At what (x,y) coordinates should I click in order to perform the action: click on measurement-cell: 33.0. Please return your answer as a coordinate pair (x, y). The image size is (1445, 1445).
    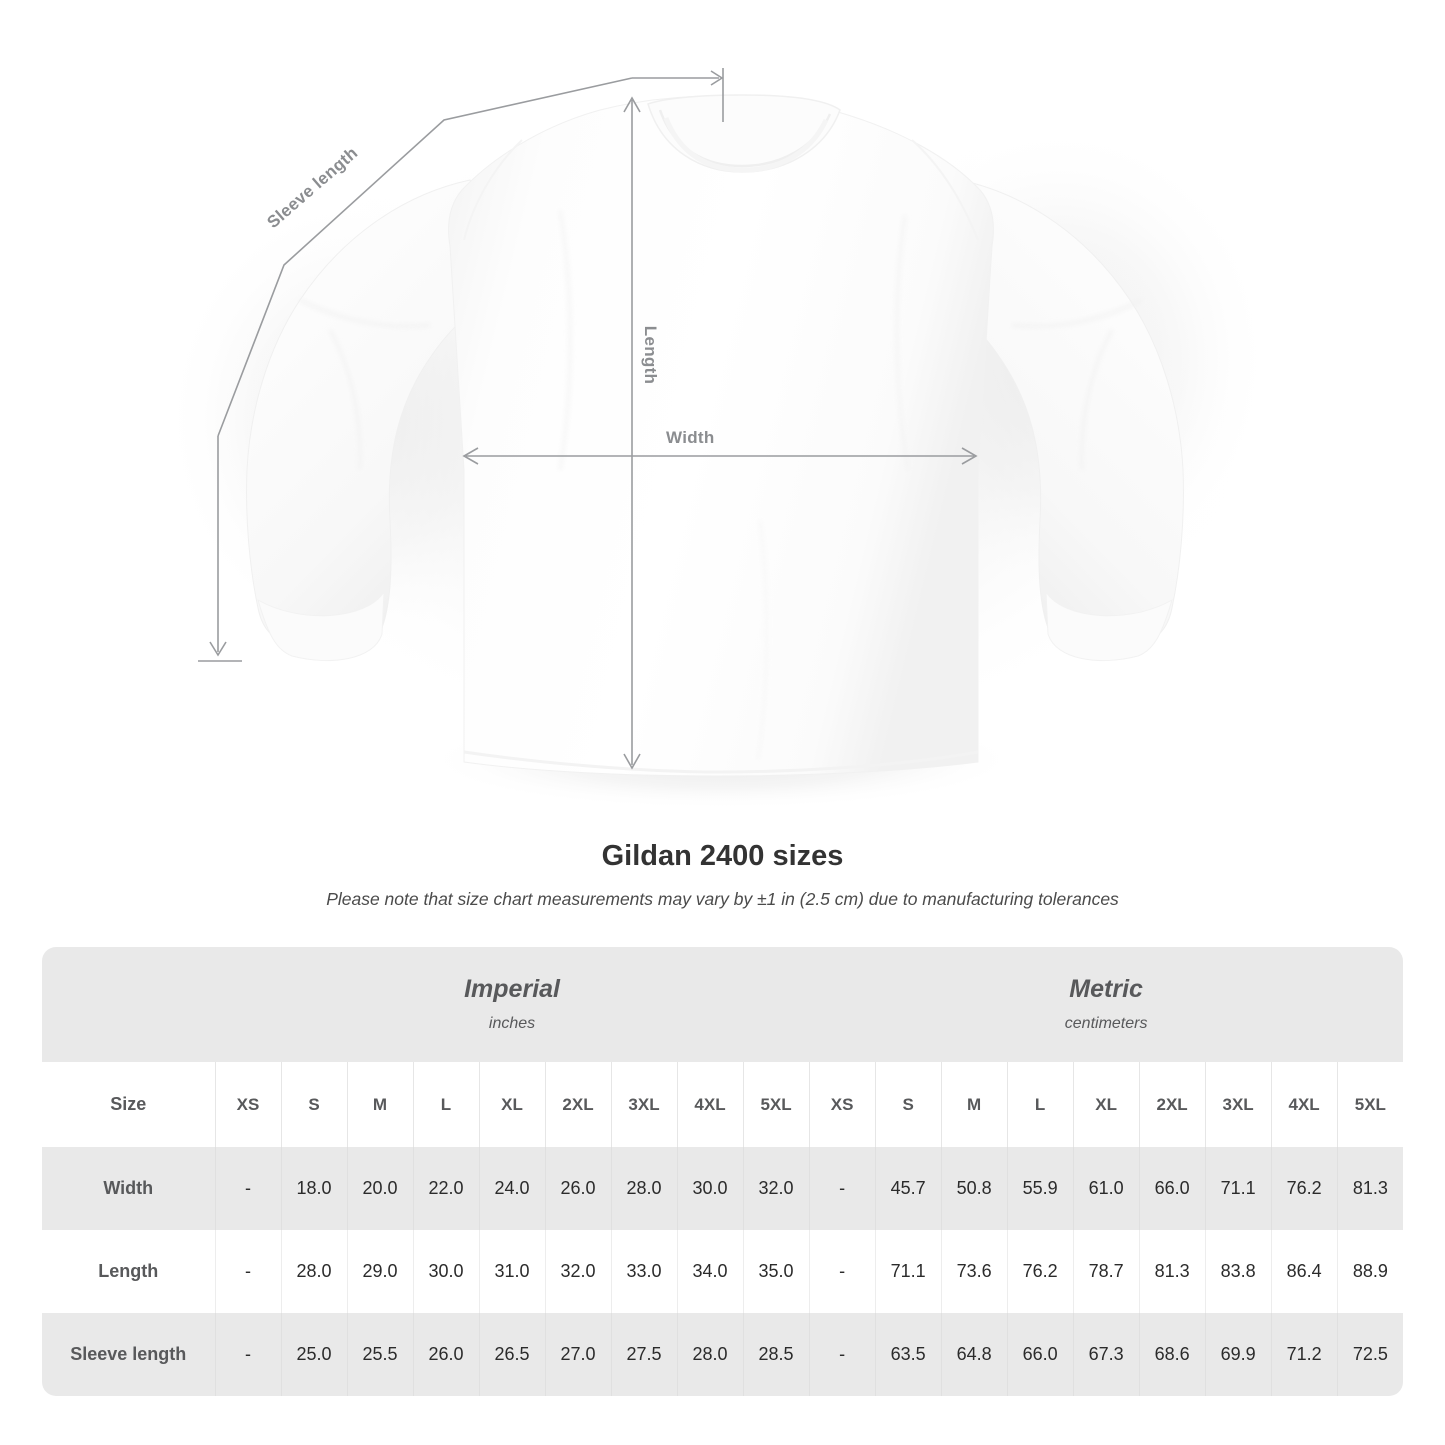
    Looking at the image, I should click on (643, 1271).